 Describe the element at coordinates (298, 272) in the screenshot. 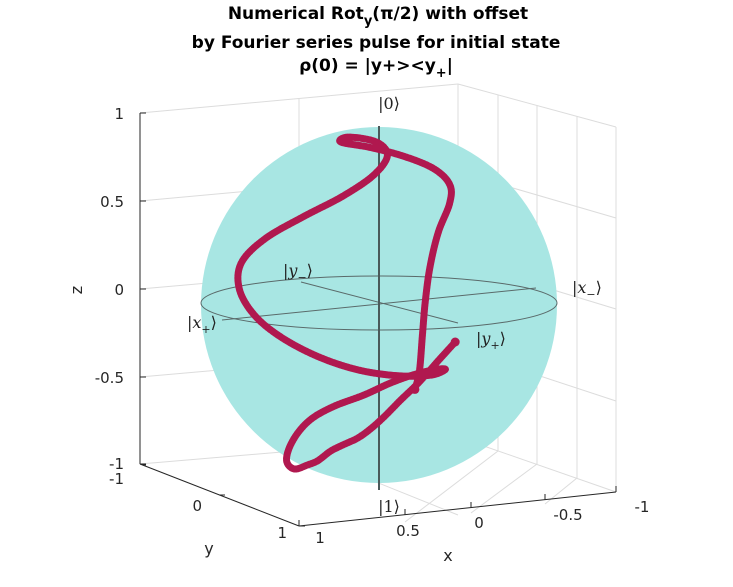

I see `ket-y-minus-label: |y−⟩` at that location.